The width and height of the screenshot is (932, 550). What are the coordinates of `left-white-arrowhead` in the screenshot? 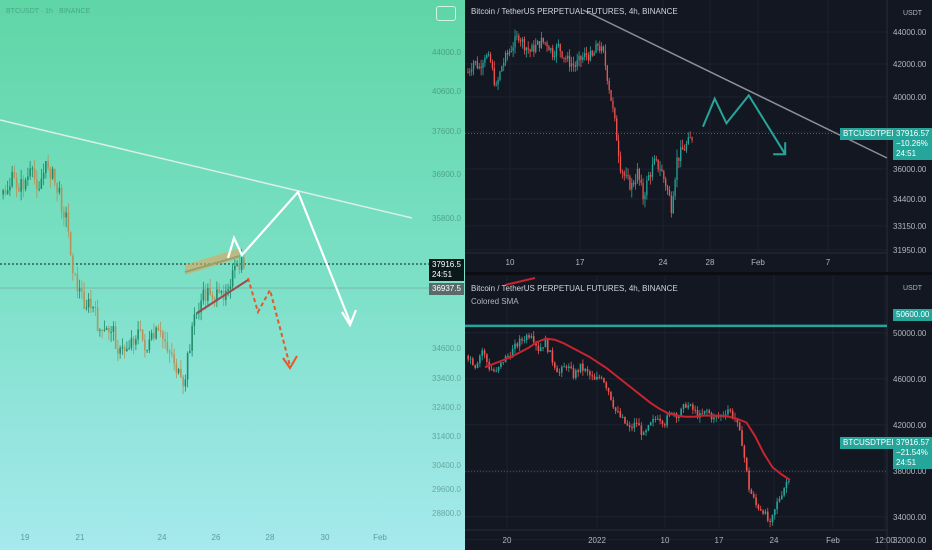 It's located at (349, 318).